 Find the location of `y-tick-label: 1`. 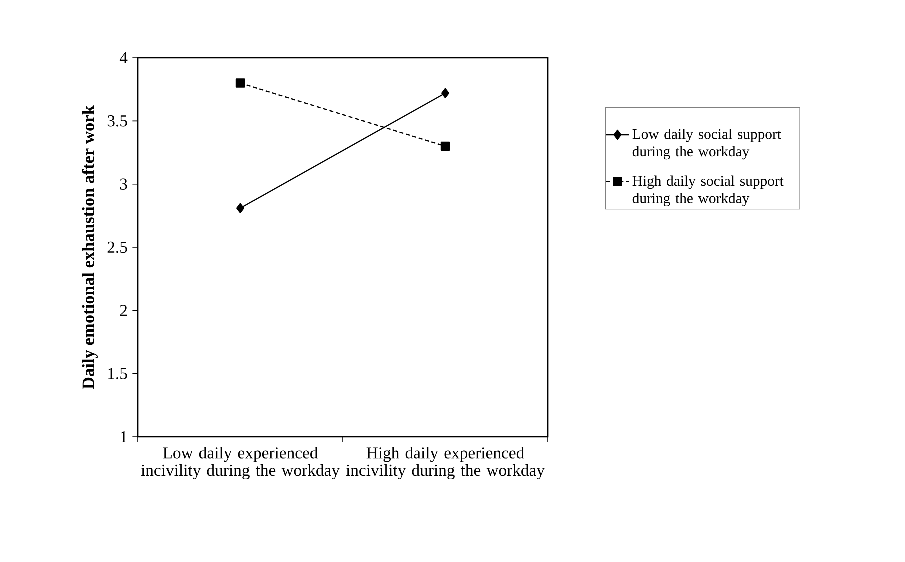

y-tick-label: 1 is located at coordinates (124, 437).